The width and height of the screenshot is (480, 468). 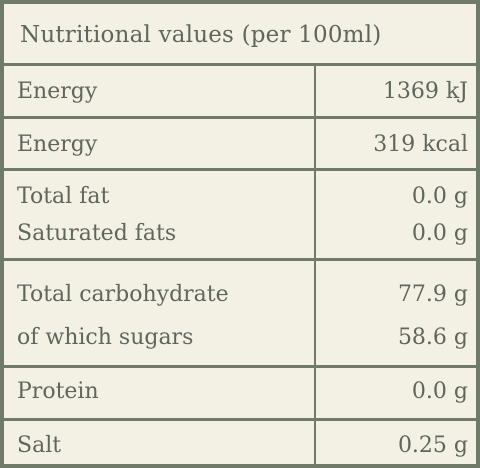 What do you see at coordinates (63, 196) in the screenshot?
I see `nutrient-name: Total fat` at bounding box center [63, 196].